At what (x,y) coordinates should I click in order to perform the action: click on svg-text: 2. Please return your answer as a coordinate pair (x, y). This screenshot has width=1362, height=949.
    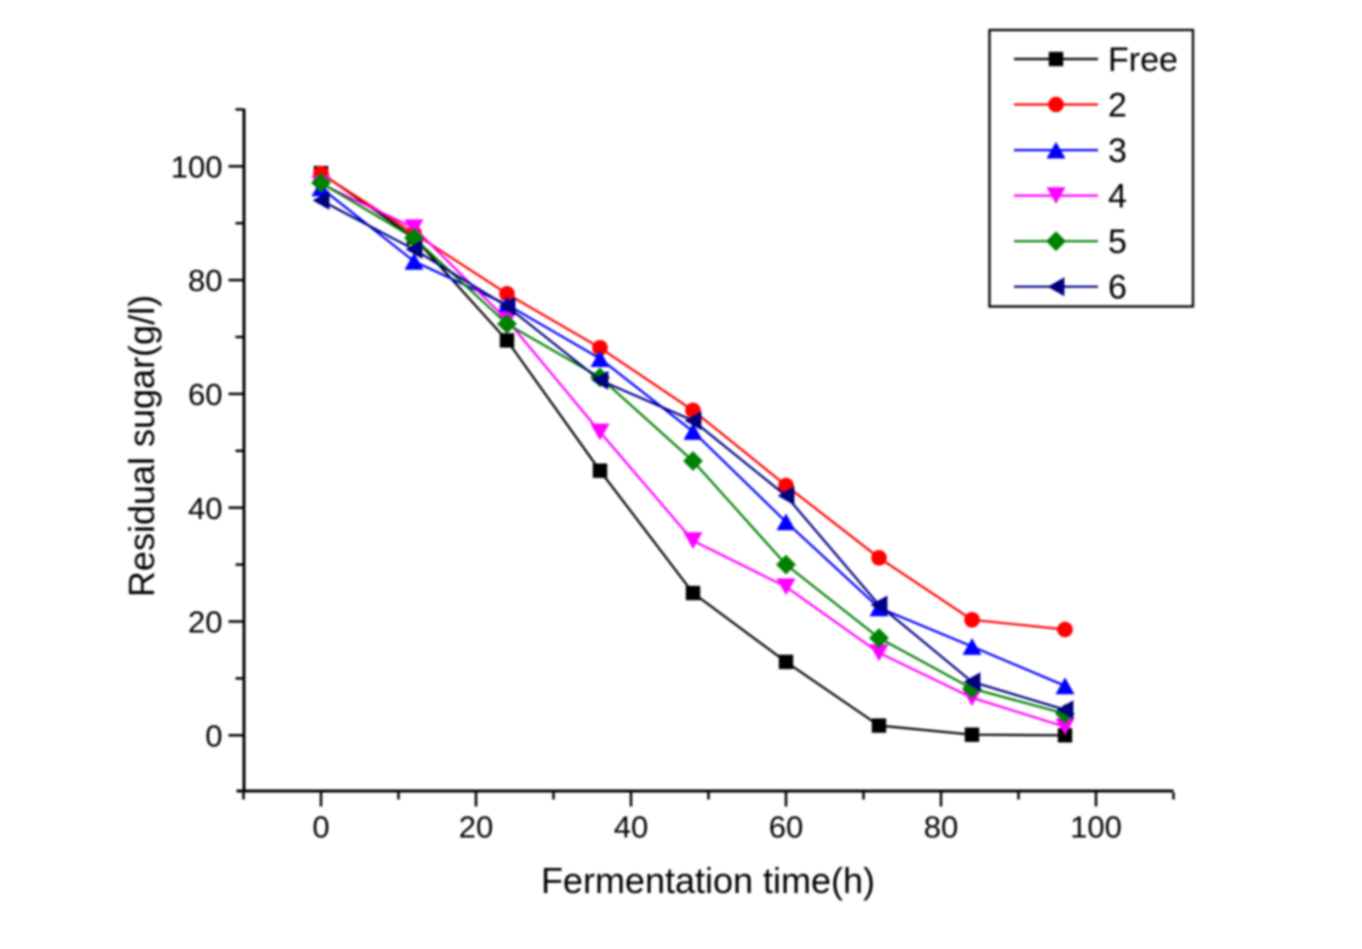
    Looking at the image, I should click on (1117, 105).